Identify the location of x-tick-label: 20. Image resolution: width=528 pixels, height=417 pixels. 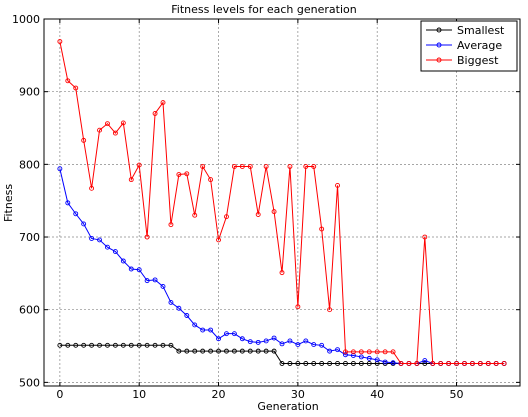
(219, 394).